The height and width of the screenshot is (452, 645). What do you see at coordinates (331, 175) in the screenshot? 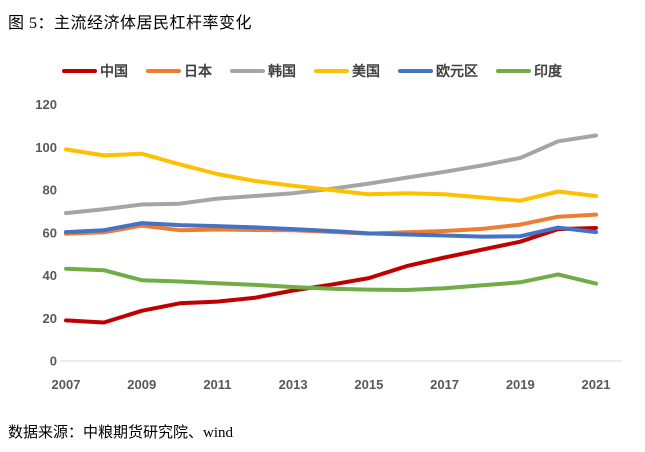
I see `series-line-usa` at bounding box center [331, 175].